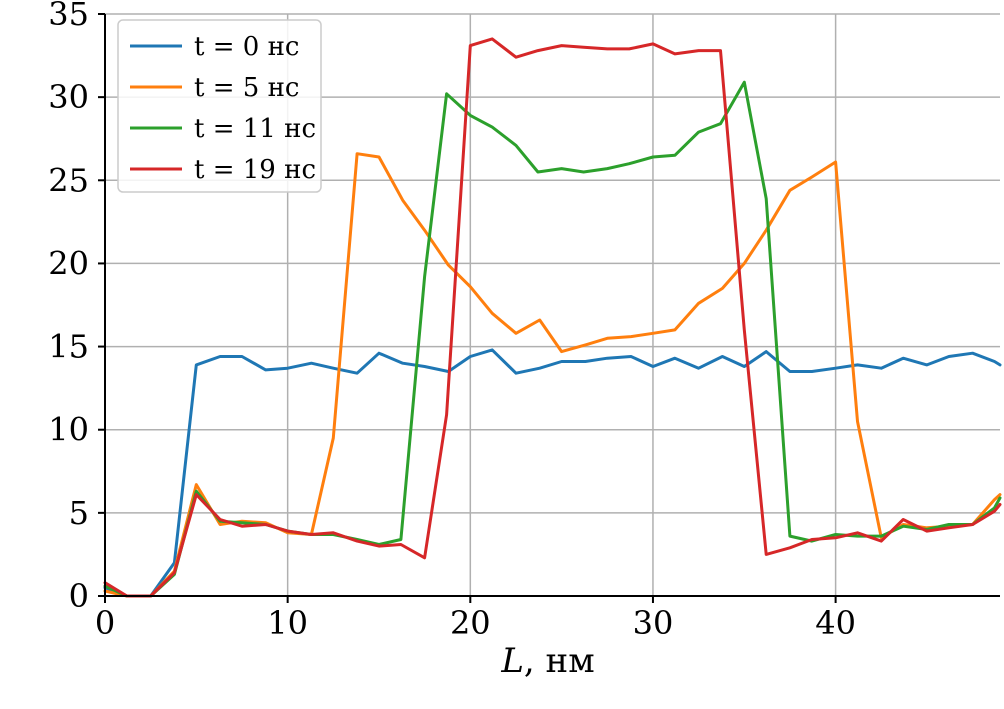 Image resolution: width=1004 pixels, height=709 pixels. What do you see at coordinates (68, 347) in the screenshot?
I see `y-tick-label: 15` at bounding box center [68, 347].